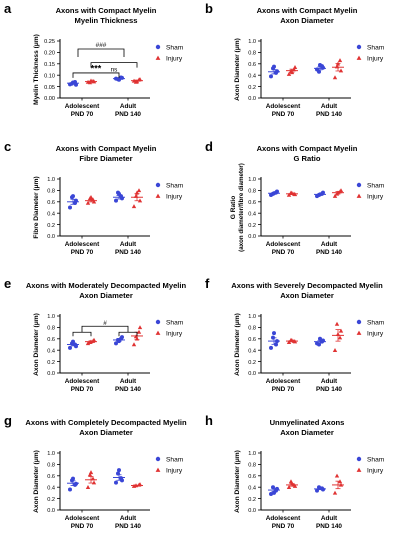 The image size is (403, 550). What do you see at coordinates (105, 323) in the screenshot?
I see `significance-label: #` at bounding box center [105, 323].